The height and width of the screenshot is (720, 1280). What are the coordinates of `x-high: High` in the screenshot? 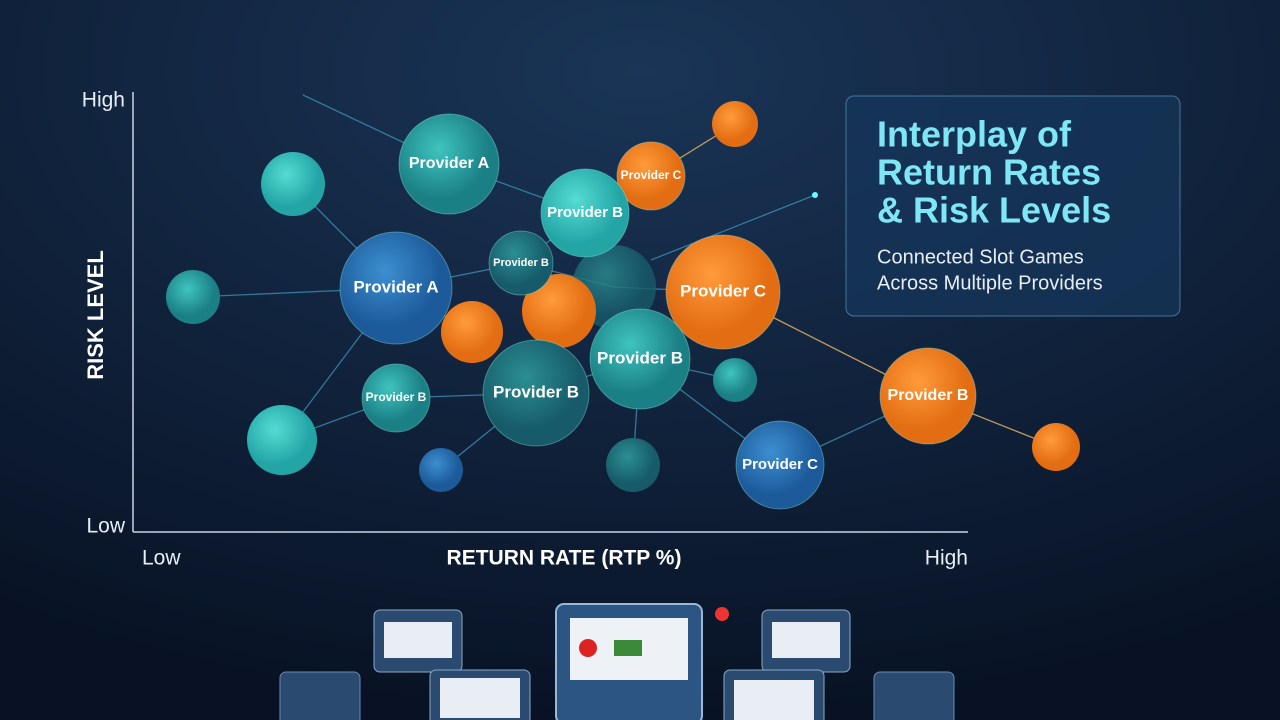 It's located at (946, 558).